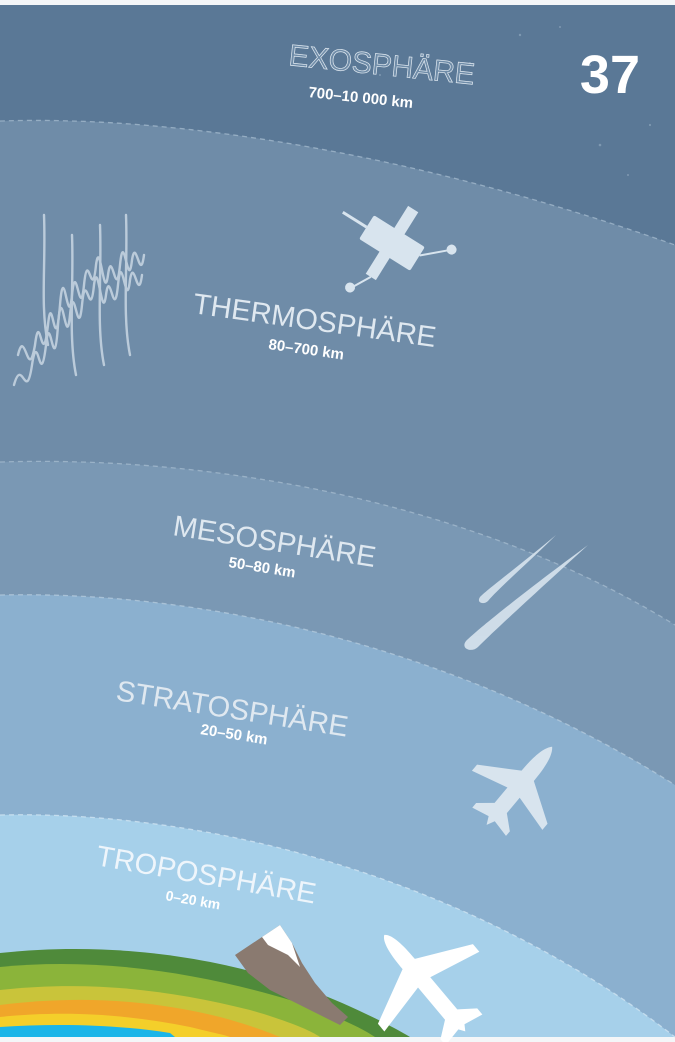  Describe the element at coordinates (526, 592) in the screenshot. I see `meteor-icon` at that location.